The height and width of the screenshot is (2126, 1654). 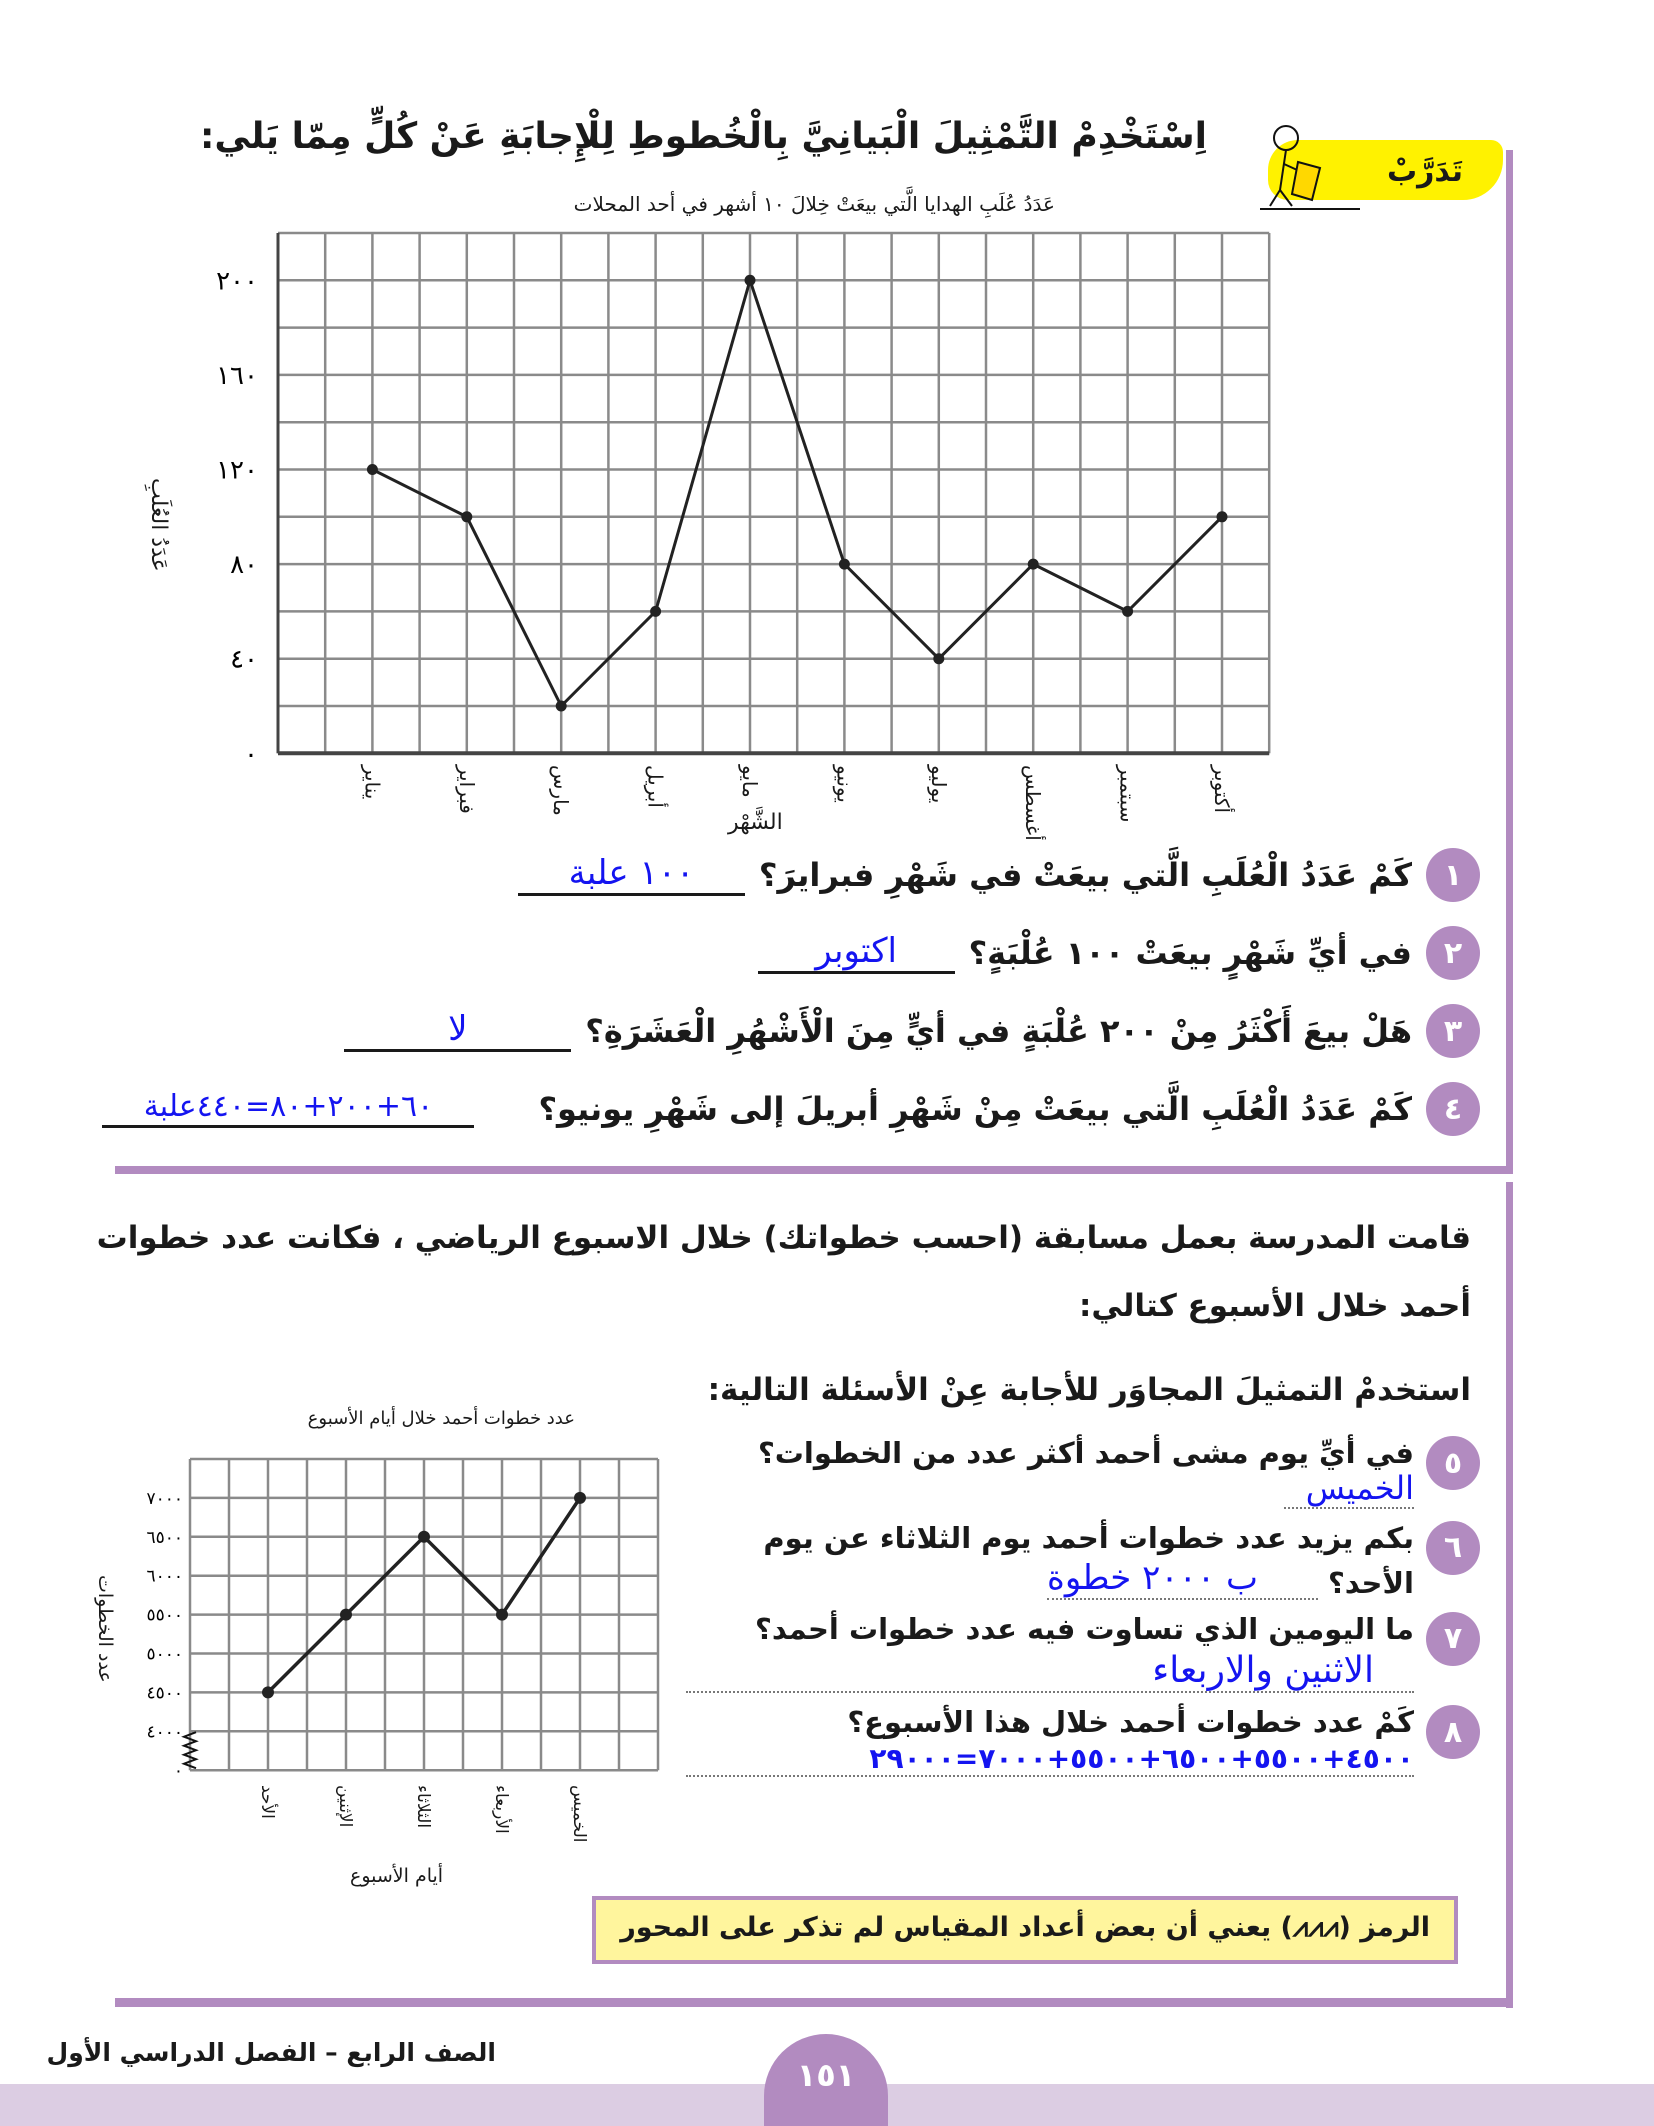 What do you see at coordinates (1222, 789) in the screenshot?
I see `x-tick-label-month: أكتوبر` at bounding box center [1222, 789].